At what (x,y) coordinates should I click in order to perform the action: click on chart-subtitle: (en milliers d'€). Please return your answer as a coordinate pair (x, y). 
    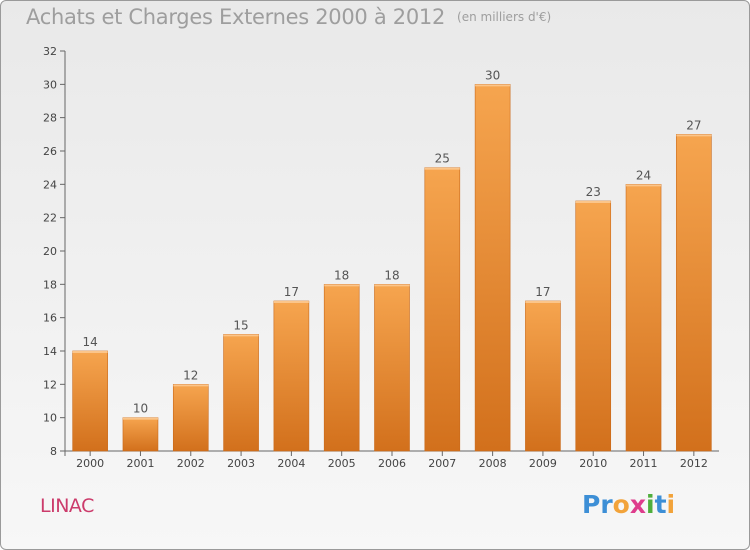
    Looking at the image, I should click on (504, 17).